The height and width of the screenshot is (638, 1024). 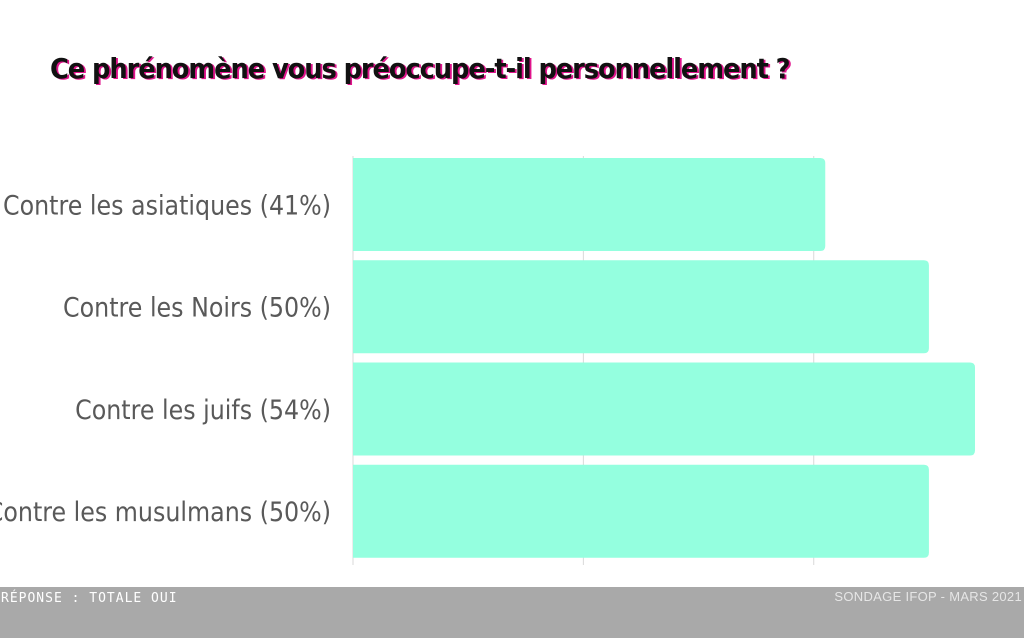 What do you see at coordinates (89, 598) in the screenshot?
I see `footer-response-note: RÉPONSE : TOTALE OUI` at bounding box center [89, 598].